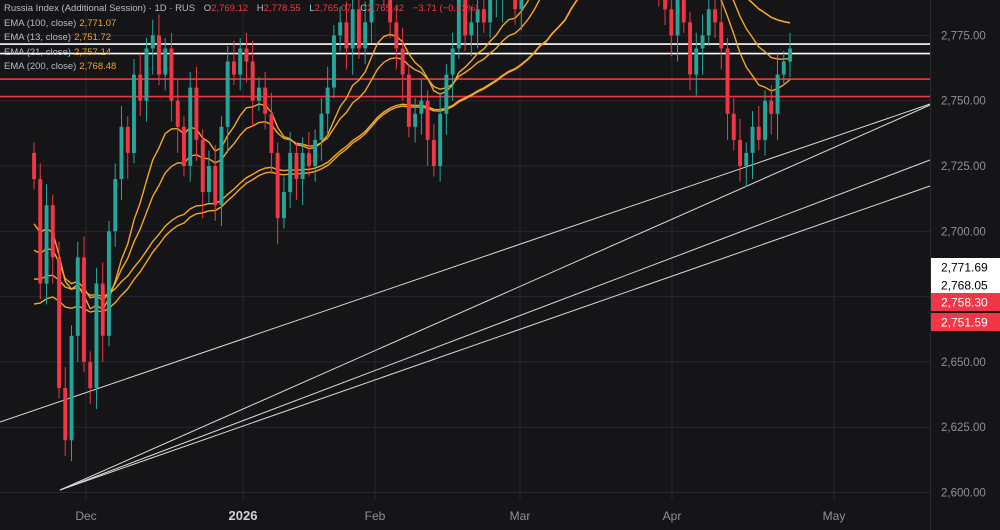 The image size is (1000, 530). What do you see at coordinates (672, 516) in the screenshot?
I see `x-tick-label: Apr` at bounding box center [672, 516].